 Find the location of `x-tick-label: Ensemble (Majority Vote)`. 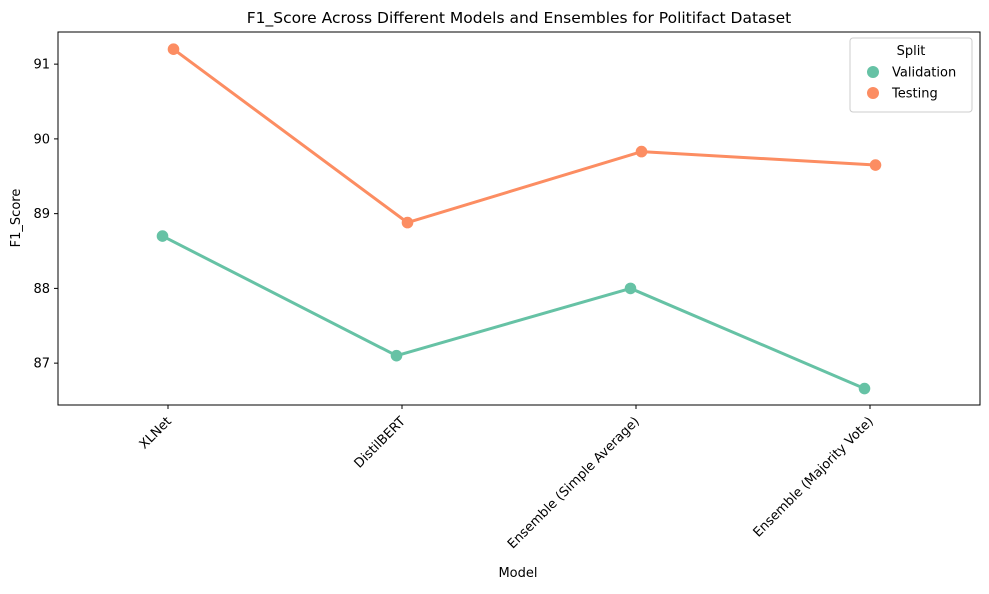

x-tick-label: Ensemble (Majority Vote) is located at coordinates (814, 477).